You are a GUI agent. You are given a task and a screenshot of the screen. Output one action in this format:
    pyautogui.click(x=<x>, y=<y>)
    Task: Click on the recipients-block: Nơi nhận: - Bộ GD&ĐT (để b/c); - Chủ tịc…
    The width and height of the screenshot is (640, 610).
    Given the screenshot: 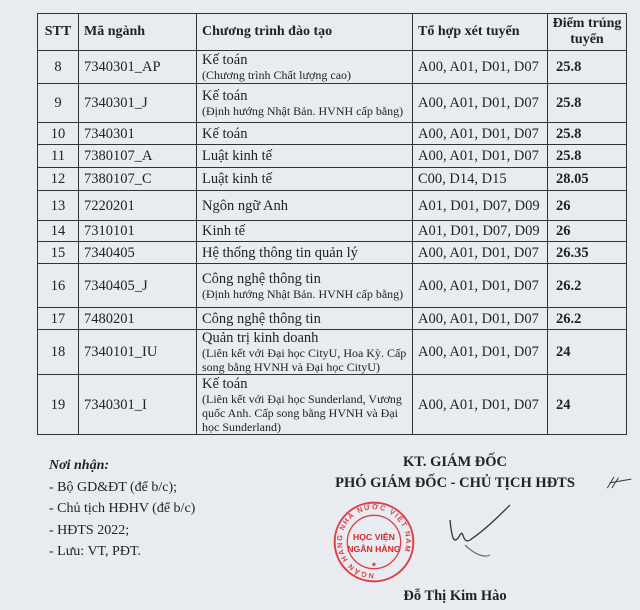 What is the action you would take?
    pyautogui.click(x=122, y=509)
    